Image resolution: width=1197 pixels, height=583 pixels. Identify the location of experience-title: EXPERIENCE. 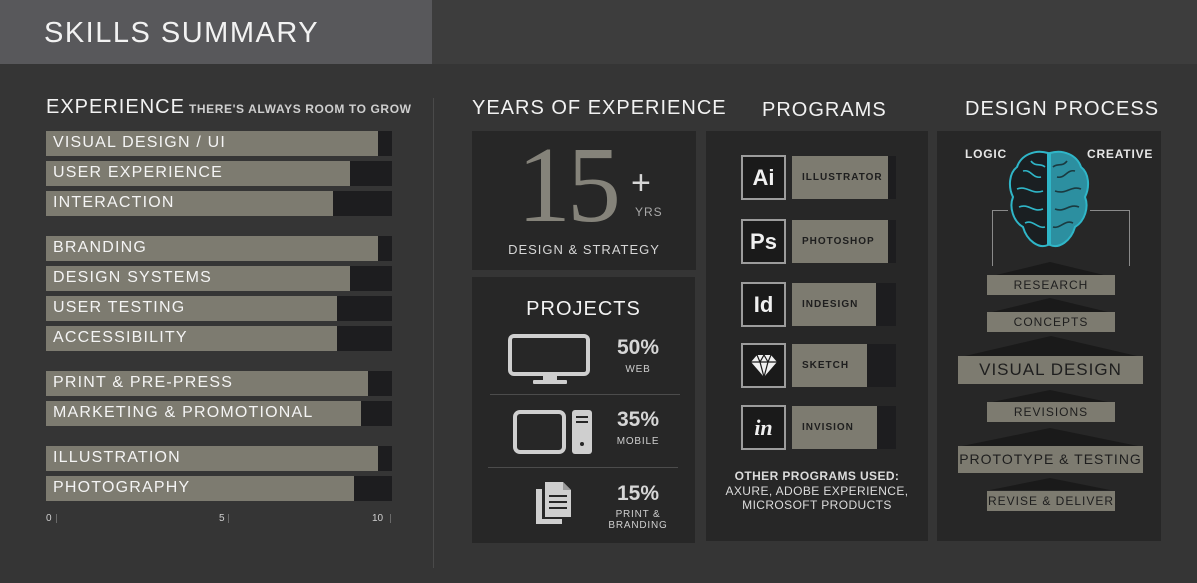
(115, 107).